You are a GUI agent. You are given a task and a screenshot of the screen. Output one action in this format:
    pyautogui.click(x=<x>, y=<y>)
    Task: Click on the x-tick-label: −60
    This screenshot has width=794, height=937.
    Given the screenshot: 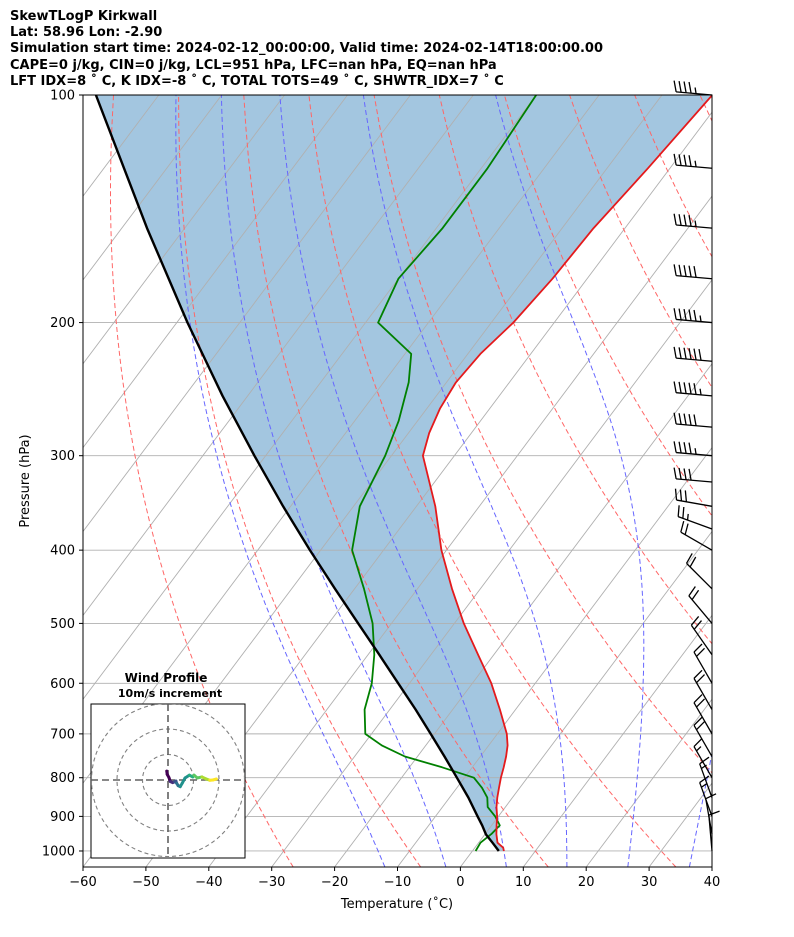 What is the action you would take?
    pyautogui.click(x=82, y=882)
    